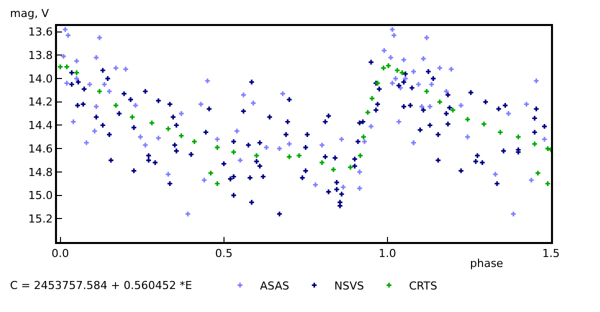 Image resolution: width=600 pixels, height=312 pixels. Describe the element at coordinates (40, 172) in the screenshot. I see `y-tick-label: 14.8` at that location.